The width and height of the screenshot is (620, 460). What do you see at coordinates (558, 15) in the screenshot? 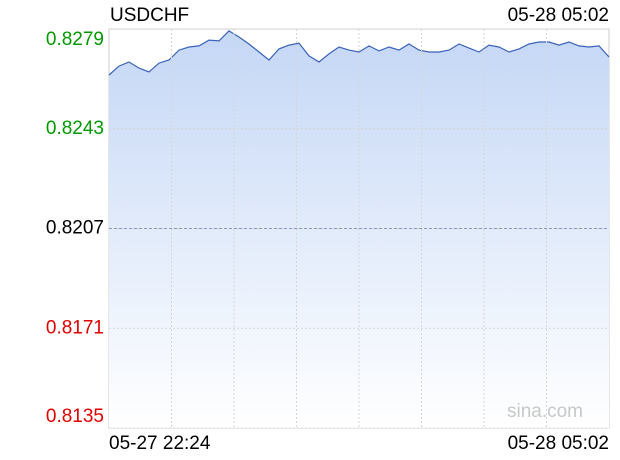
I see `timestamp: 05-28 05:02` at bounding box center [558, 15].